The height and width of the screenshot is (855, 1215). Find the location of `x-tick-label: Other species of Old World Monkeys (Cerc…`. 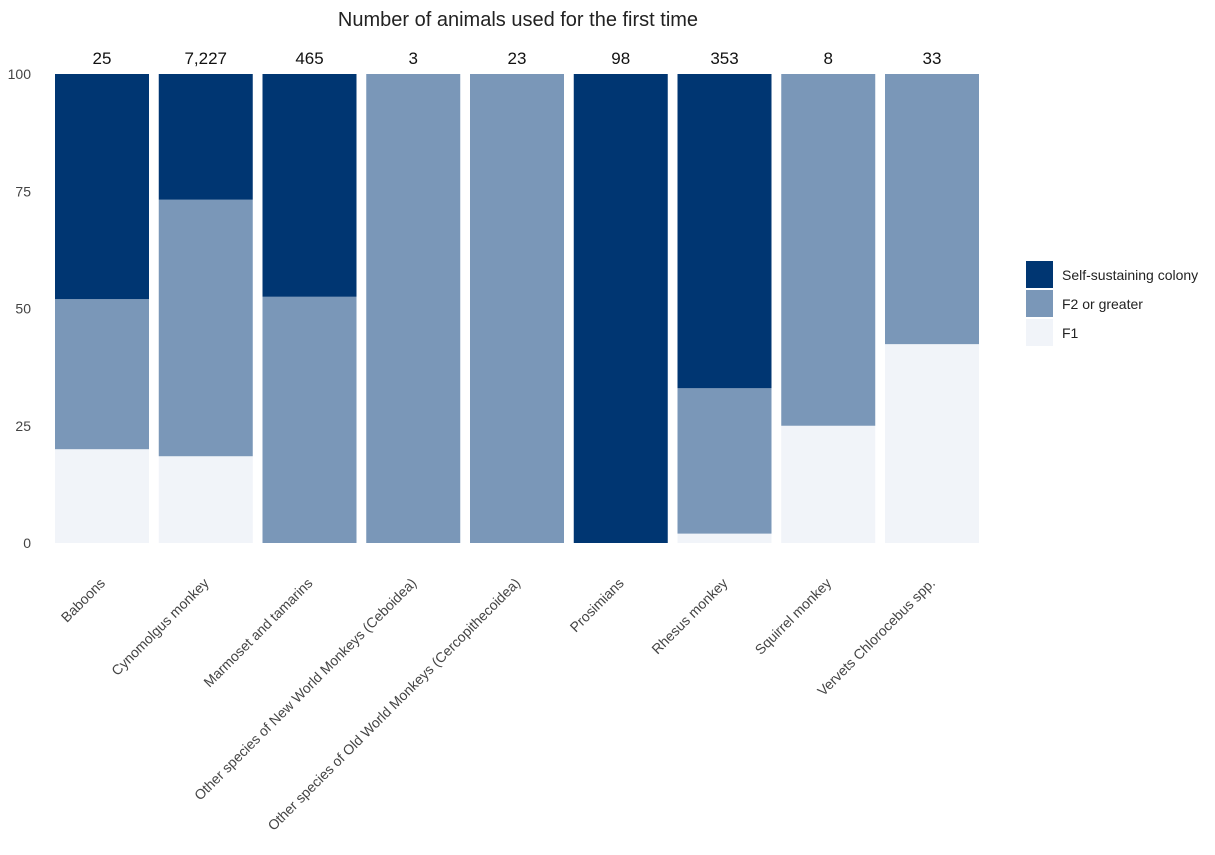

x-tick-label: Other species of Old World Monkeys (Cerc… is located at coordinates (393, 704).